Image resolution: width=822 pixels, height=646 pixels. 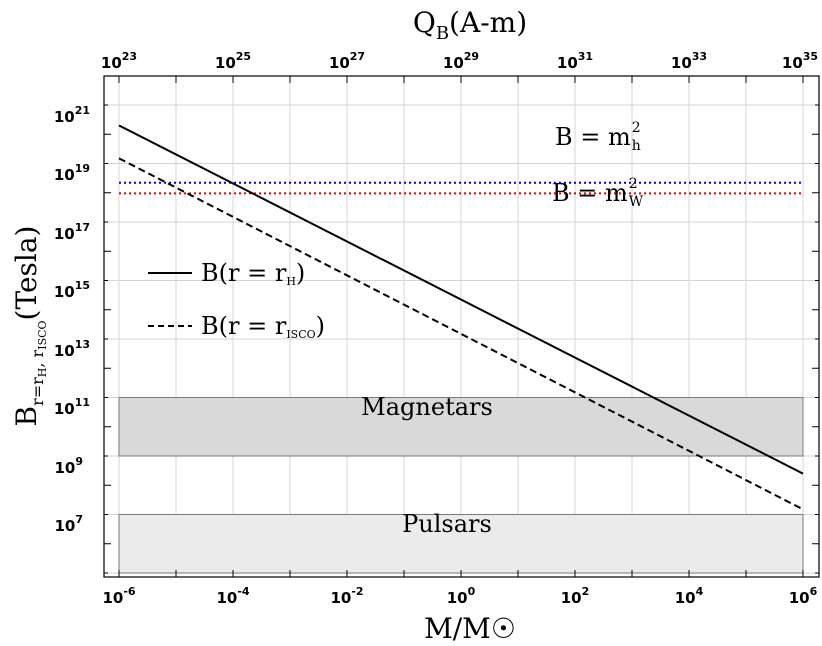 What do you see at coordinates (461, 188) in the screenshot?
I see `reference-lines` at bounding box center [461, 188].